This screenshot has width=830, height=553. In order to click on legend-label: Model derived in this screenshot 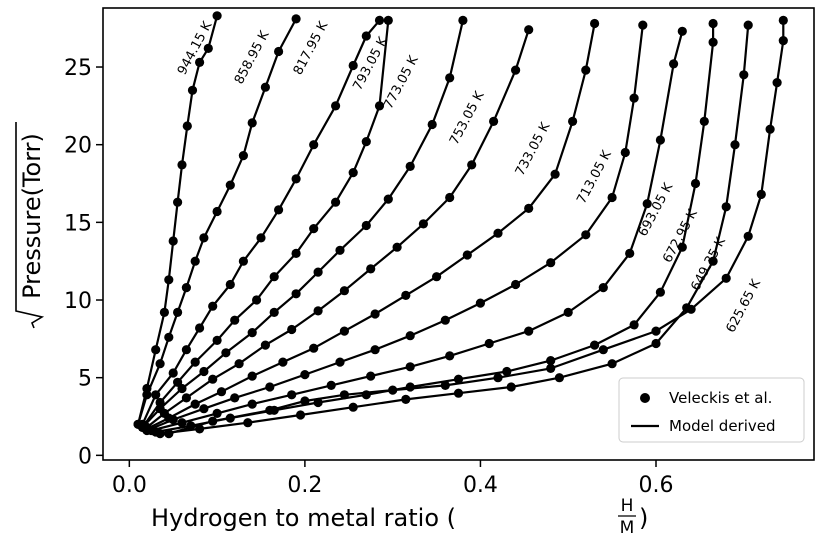, I will do `click(722, 426)`.